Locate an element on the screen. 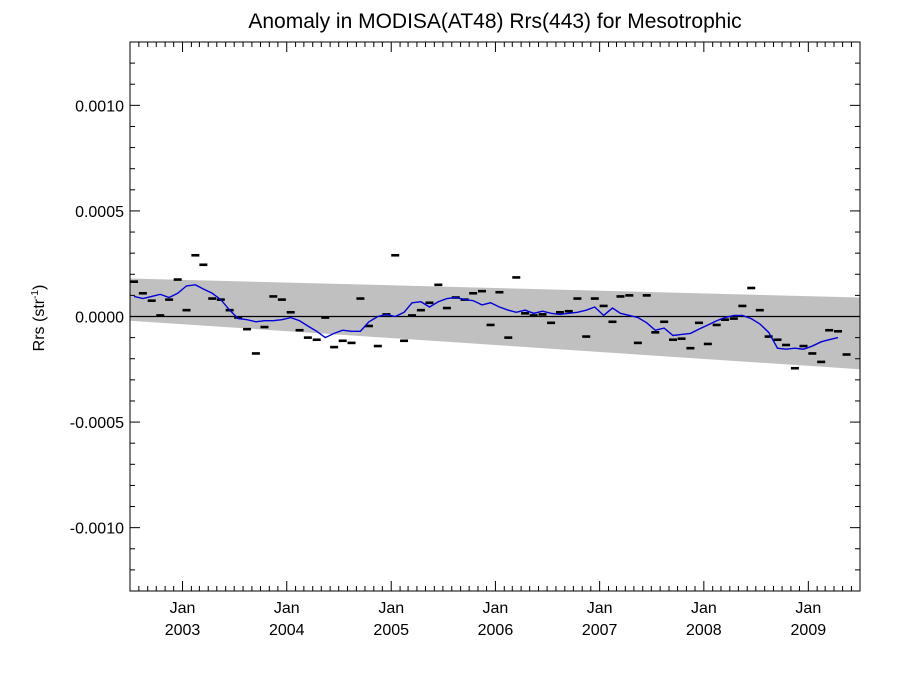 This screenshot has width=900, height=675. confidence-band is located at coordinates (495, 324).